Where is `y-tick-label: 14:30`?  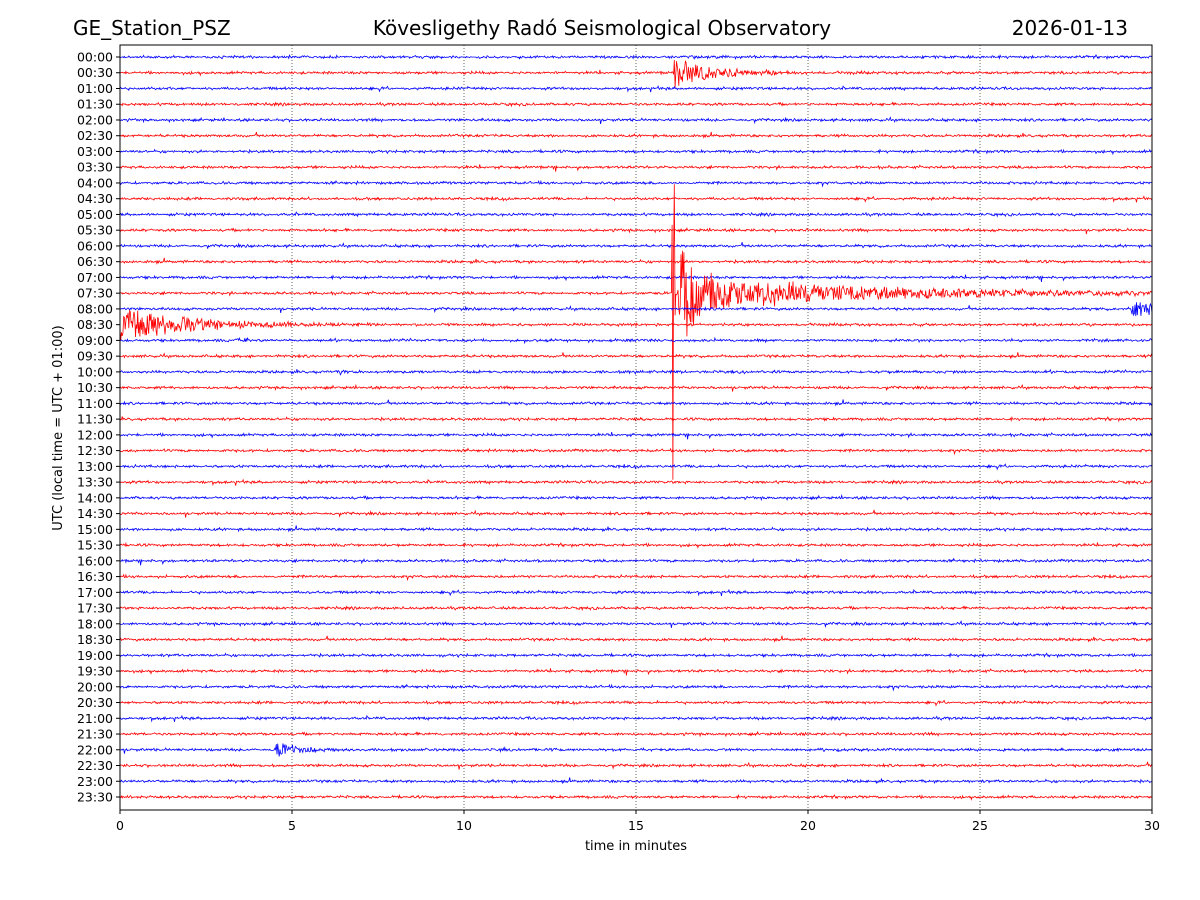
y-tick-label: 14:30 is located at coordinates (95, 513).